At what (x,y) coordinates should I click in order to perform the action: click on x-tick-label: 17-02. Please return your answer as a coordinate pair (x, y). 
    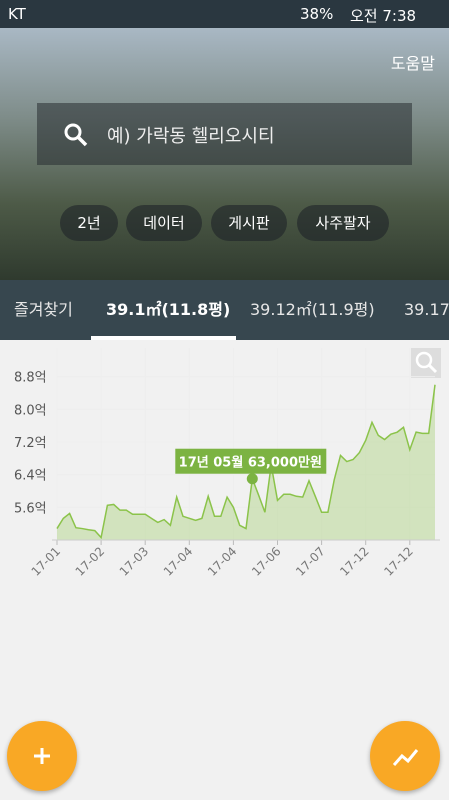
    Looking at the image, I should click on (90, 561).